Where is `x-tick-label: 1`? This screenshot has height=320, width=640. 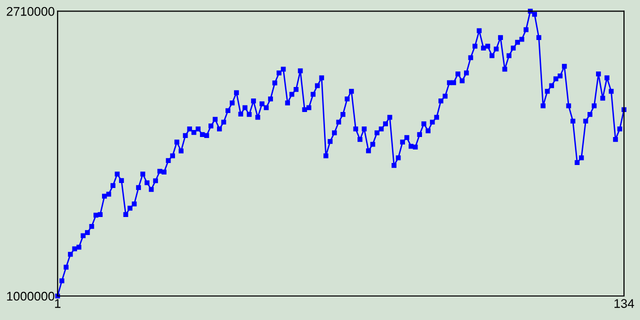 x-tick-label: 1 is located at coordinates (57, 303).